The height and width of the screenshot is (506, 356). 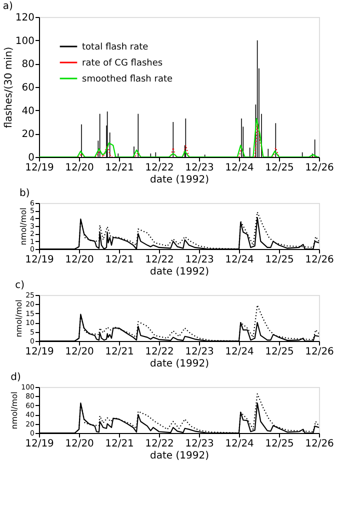 What do you see at coordinates (8, 87) in the screenshot?
I see `y-axis-title: flashes/(30 min)` at bounding box center [8, 87].